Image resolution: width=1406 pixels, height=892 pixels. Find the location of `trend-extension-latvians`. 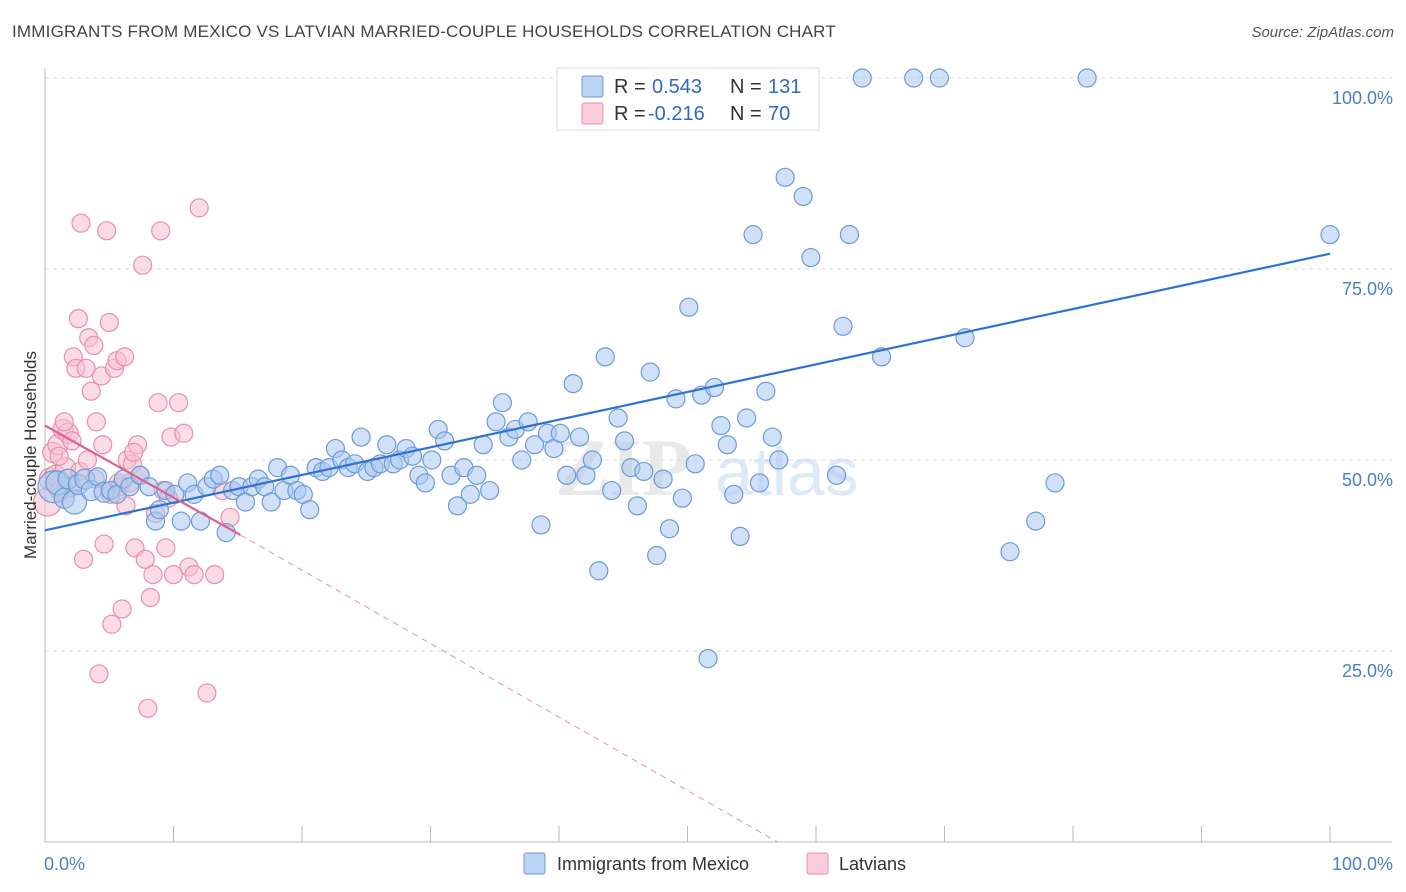

trend-extension-latvians is located at coordinates (509, 688).